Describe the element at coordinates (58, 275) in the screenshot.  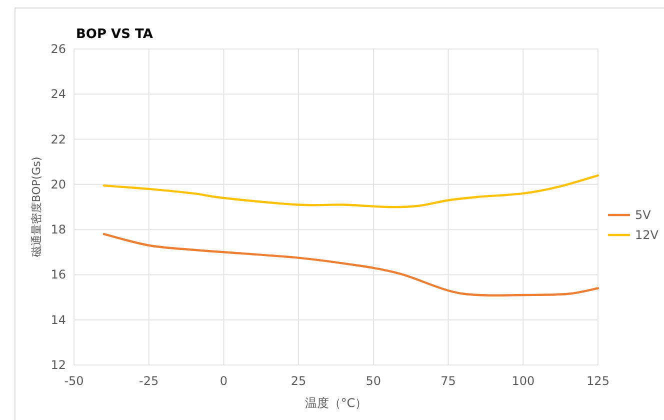
I see `y-tick-label: 16` at that location.